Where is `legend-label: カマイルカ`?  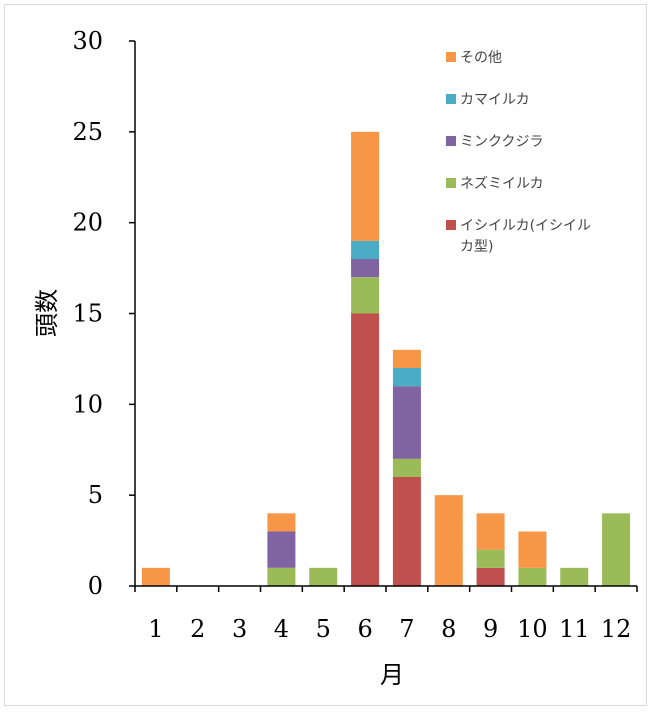
legend-label: カマイルカ is located at coordinates (495, 100).